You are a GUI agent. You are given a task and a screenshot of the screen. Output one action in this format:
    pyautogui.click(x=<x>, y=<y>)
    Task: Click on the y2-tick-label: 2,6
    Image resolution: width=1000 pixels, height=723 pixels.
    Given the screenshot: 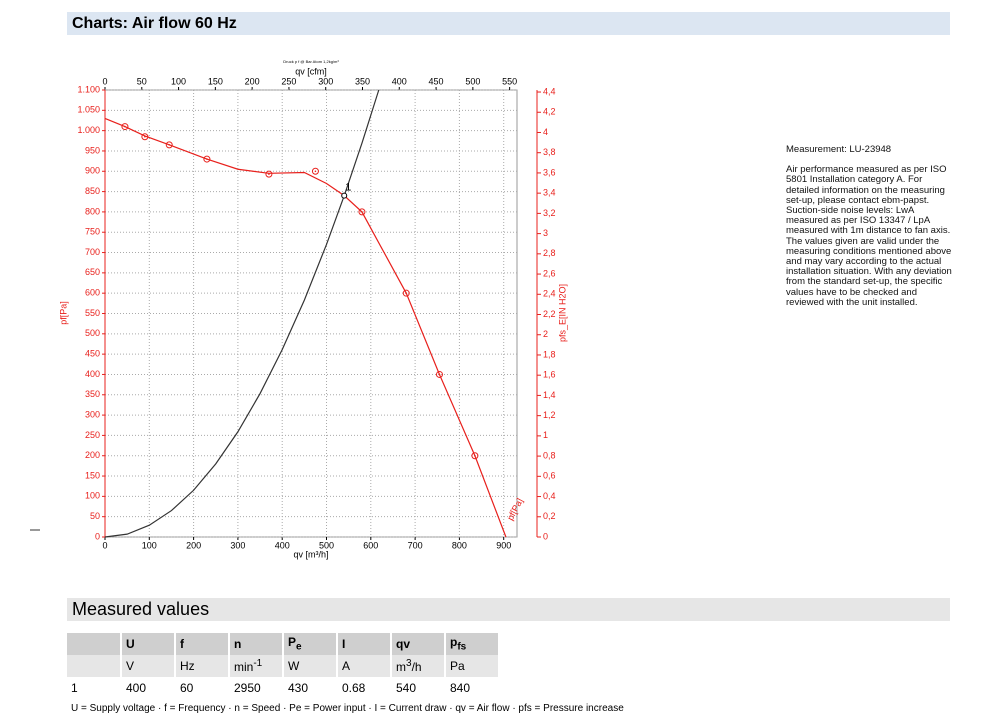 What is the action you would take?
    pyautogui.click(x=549, y=273)
    